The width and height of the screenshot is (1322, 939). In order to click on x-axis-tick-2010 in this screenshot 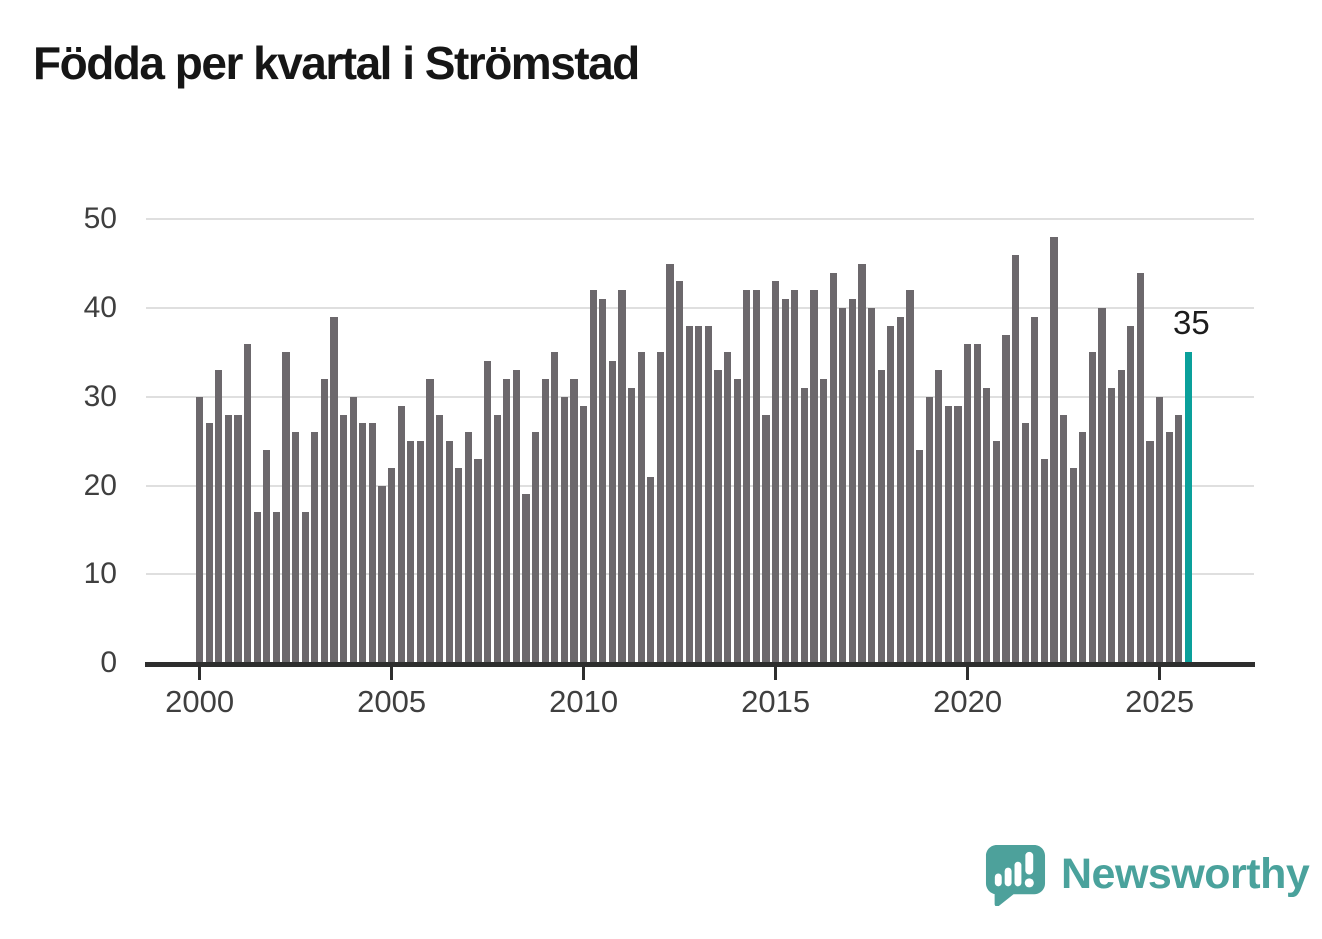, I will do `click(584, 673)`.